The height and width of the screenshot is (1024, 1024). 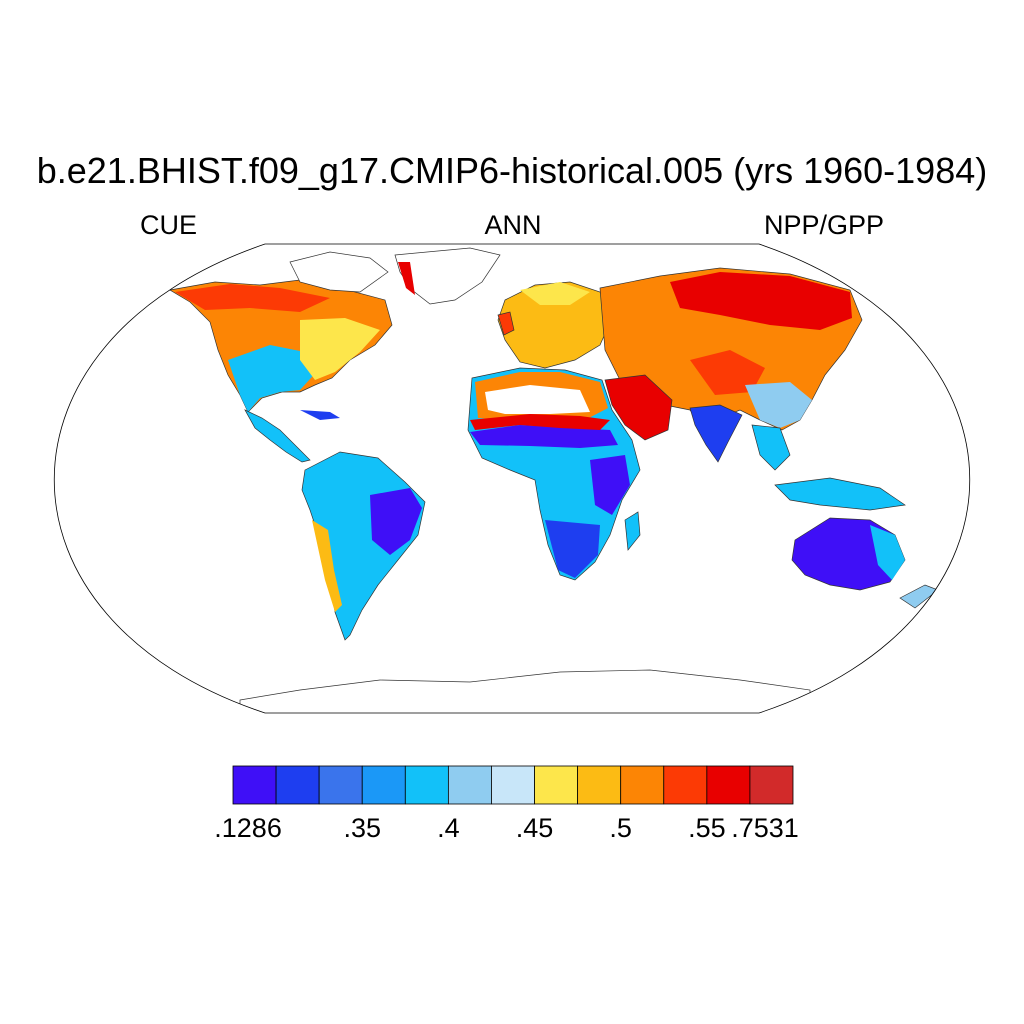 What do you see at coordinates (555, 293) in the screenshot?
I see `europe-north` at bounding box center [555, 293].